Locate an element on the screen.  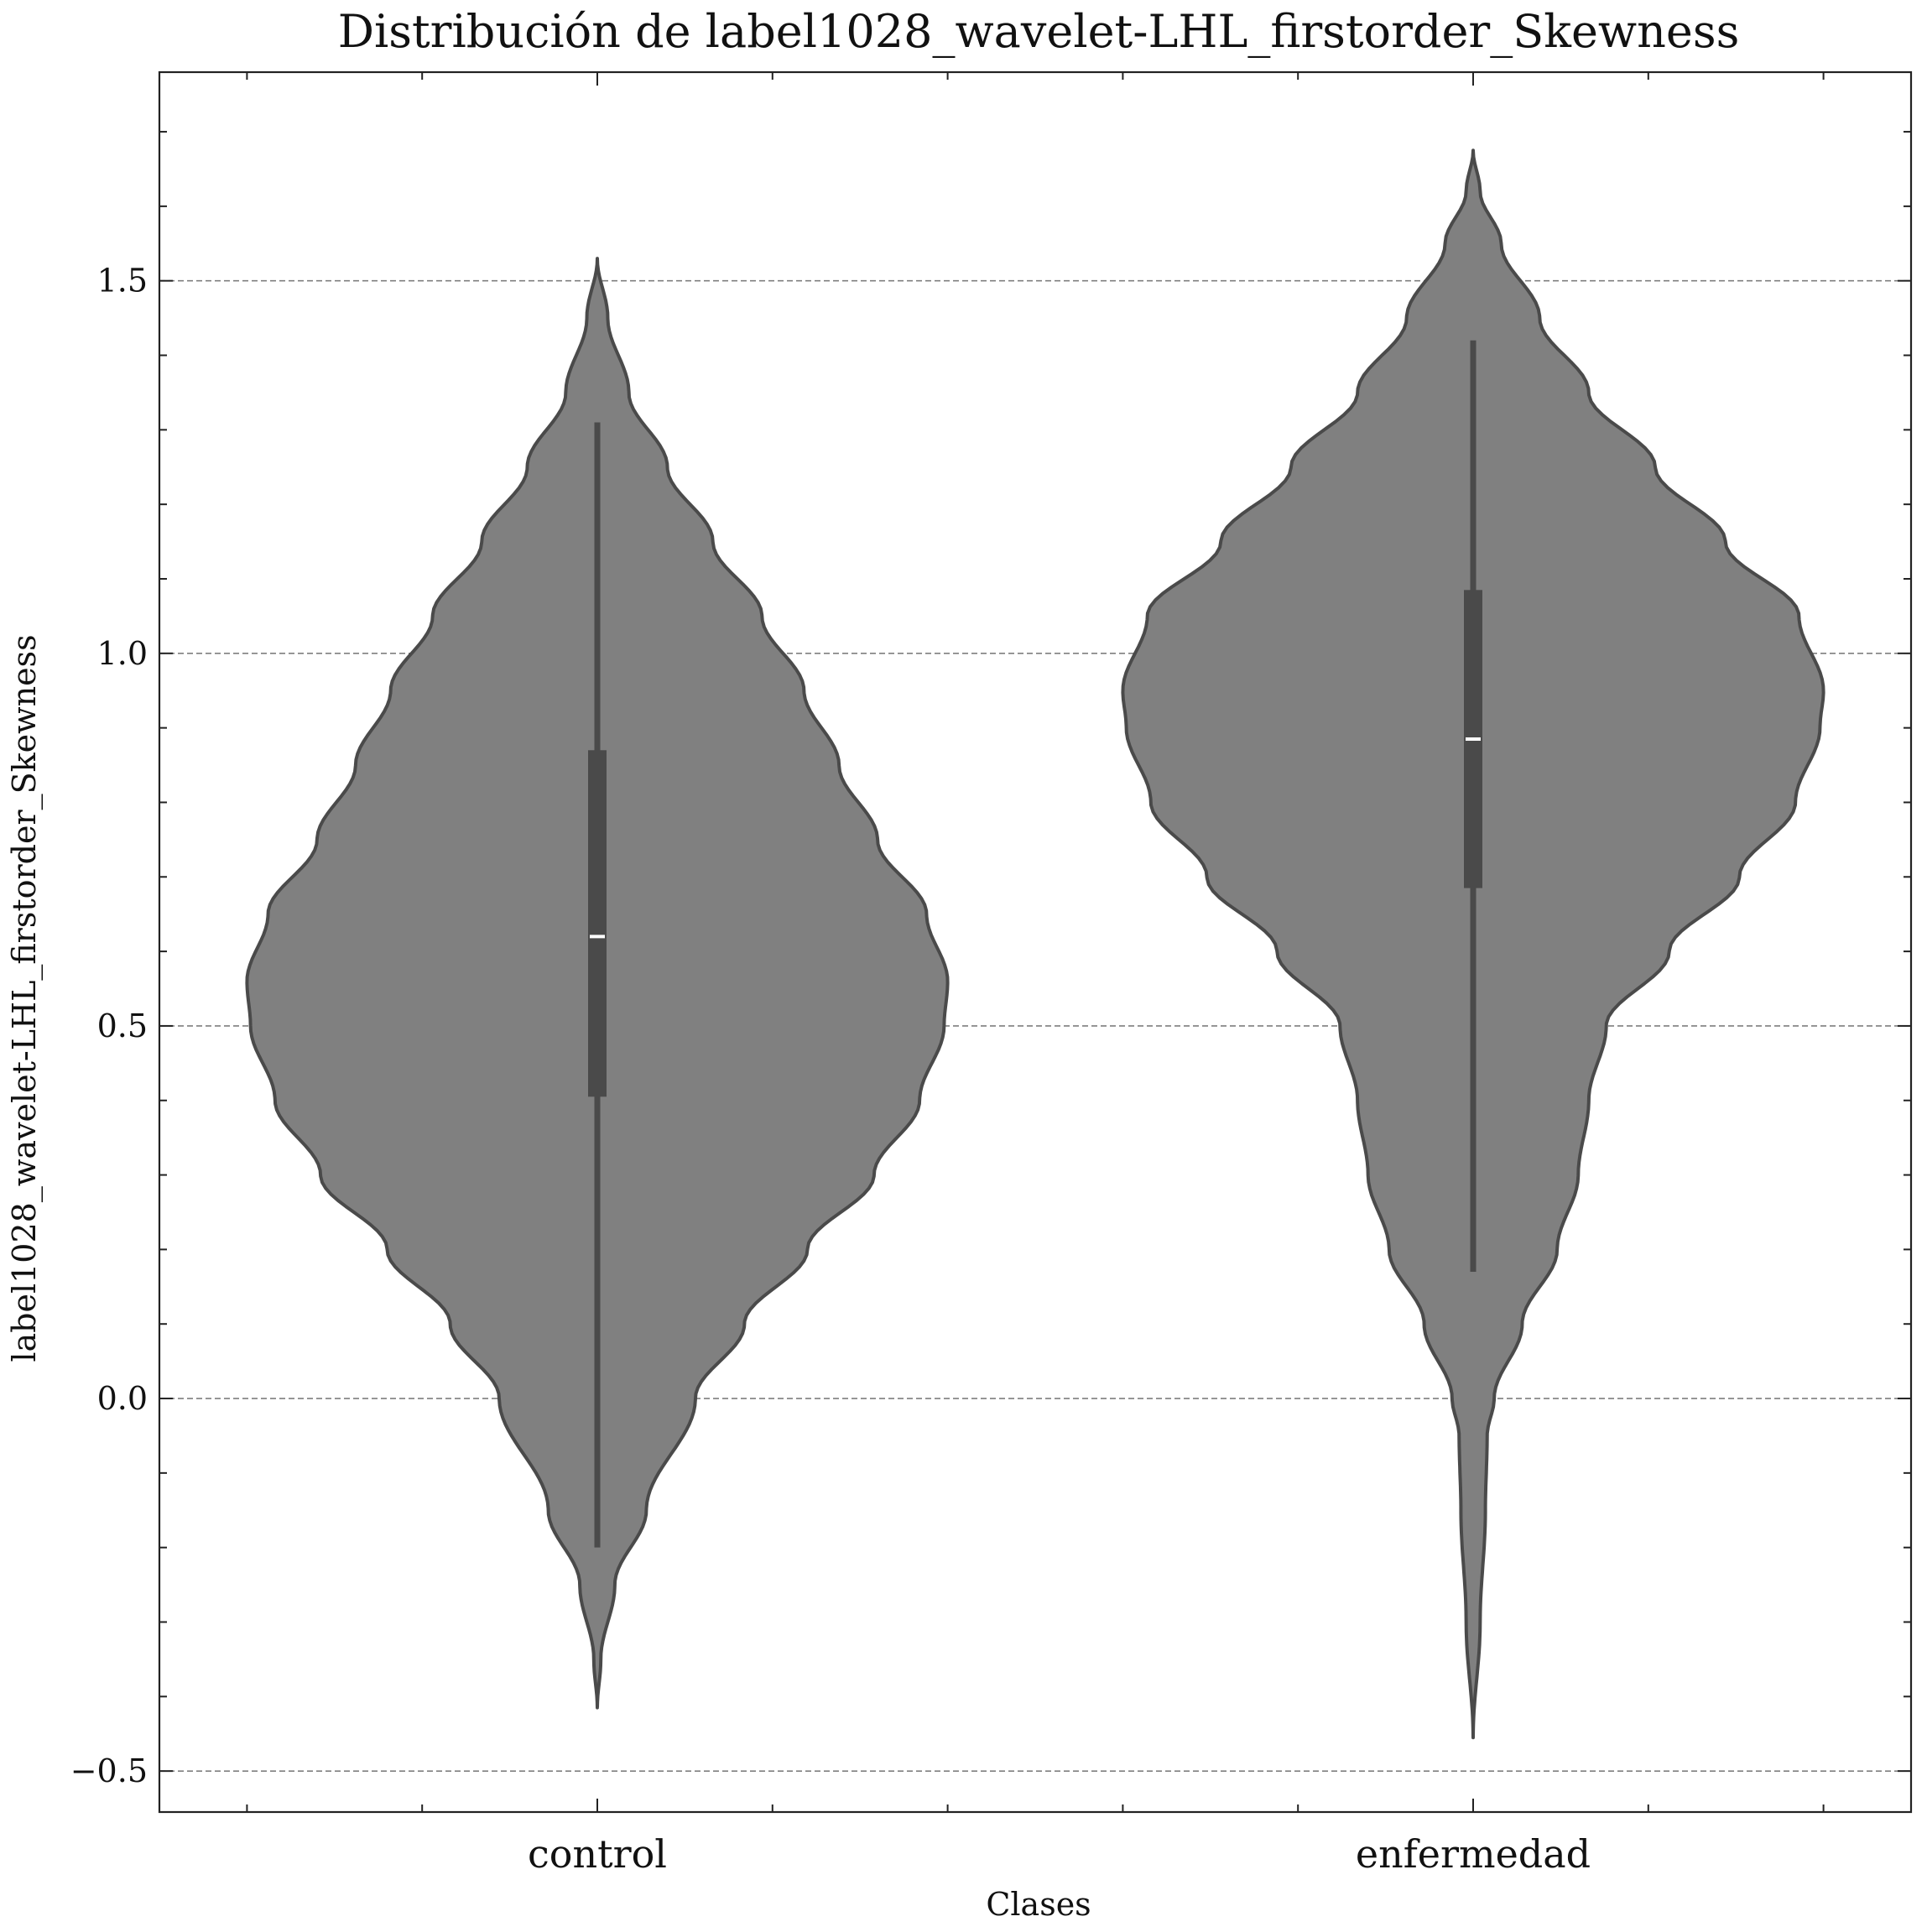
x-tick-label-enfermedad: enfermedad is located at coordinates (1473, 1854).